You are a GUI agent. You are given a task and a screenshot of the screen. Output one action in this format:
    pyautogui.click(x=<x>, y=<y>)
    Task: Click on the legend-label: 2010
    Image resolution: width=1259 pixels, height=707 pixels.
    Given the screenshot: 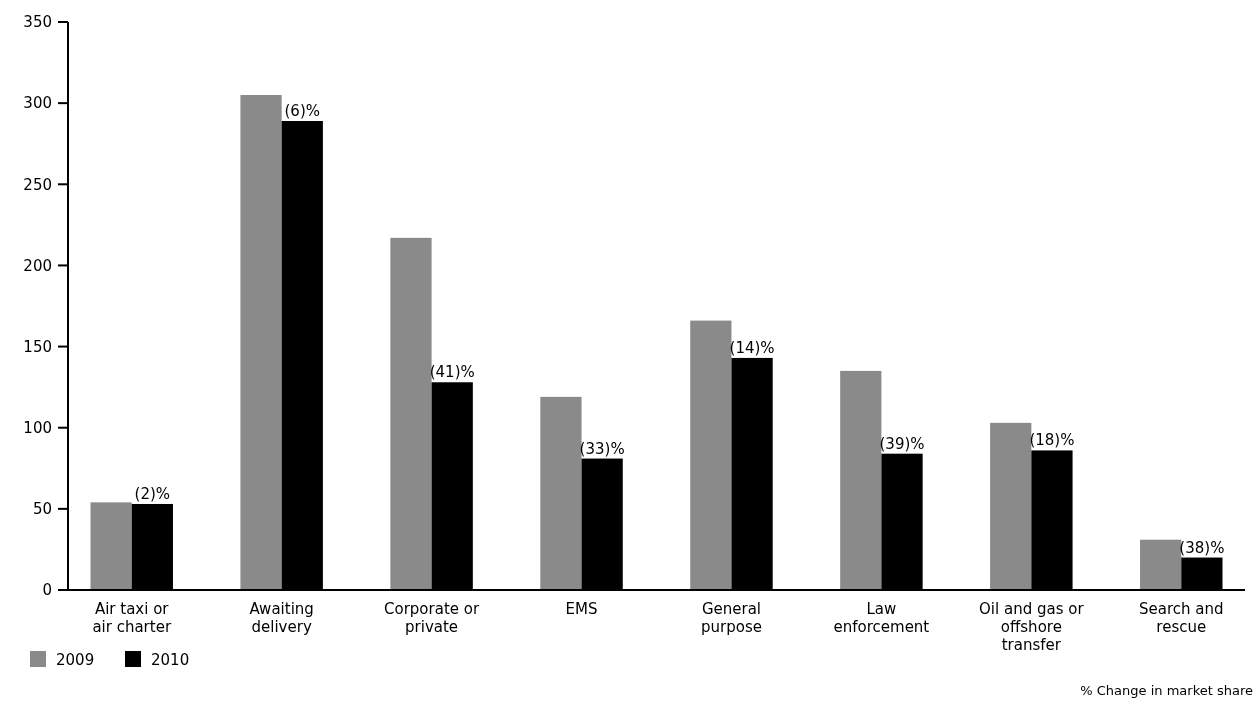 What is the action you would take?
    pyautogui.click(x=170, y=660)
    